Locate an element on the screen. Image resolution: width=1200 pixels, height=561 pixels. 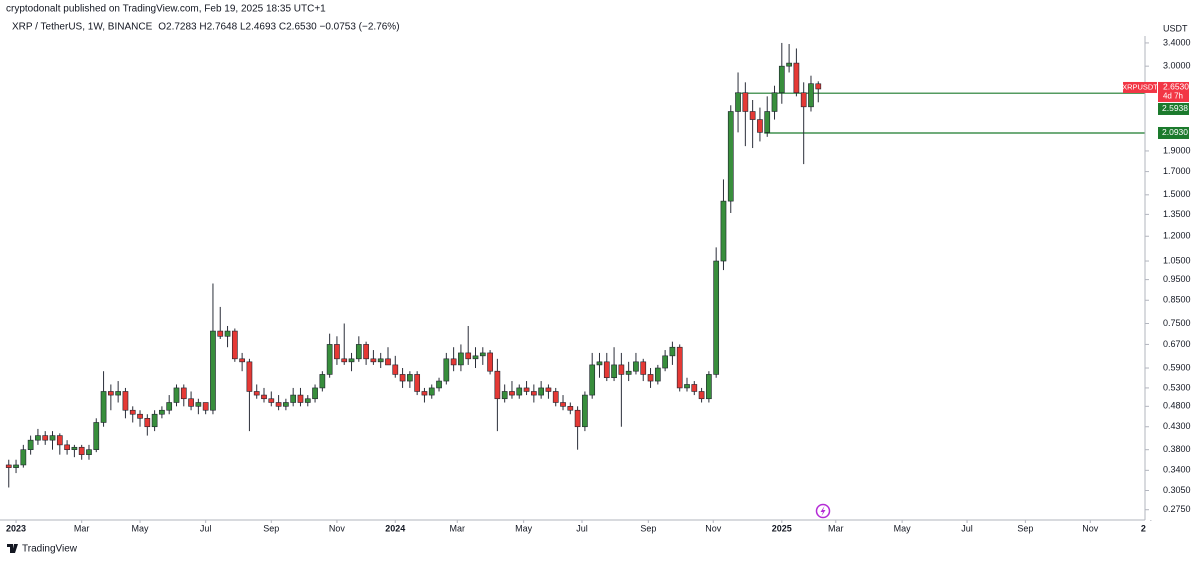
symbol-tag is located at coordinates (1140, 87).